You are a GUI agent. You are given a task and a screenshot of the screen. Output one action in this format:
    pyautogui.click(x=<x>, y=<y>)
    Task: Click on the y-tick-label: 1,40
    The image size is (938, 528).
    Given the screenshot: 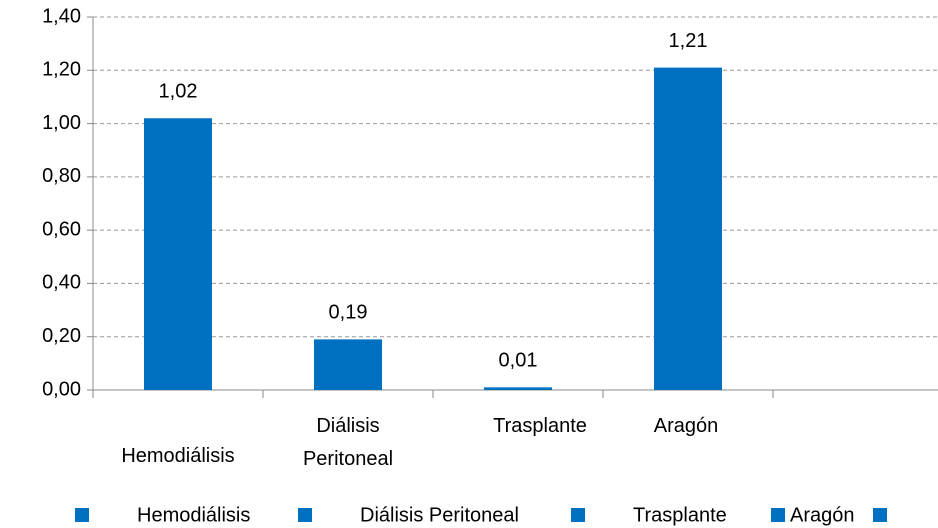 What is the action you would take?
    pyautogui.click(x=61, y=16)
    